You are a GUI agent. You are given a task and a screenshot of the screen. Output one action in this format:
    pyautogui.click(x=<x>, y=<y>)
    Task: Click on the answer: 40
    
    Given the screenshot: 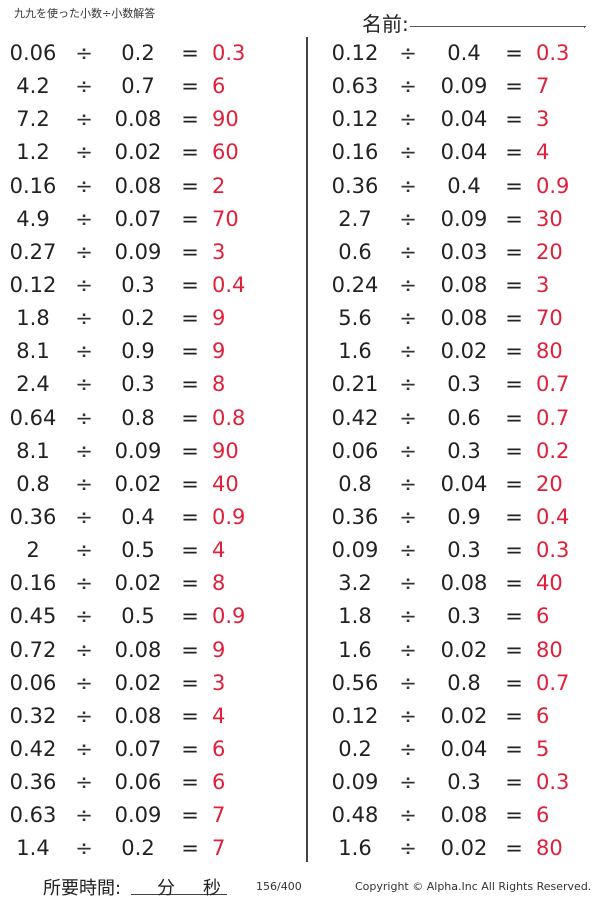 What is the action you would take?
    pyautogui.click(x=549, y=583)
    